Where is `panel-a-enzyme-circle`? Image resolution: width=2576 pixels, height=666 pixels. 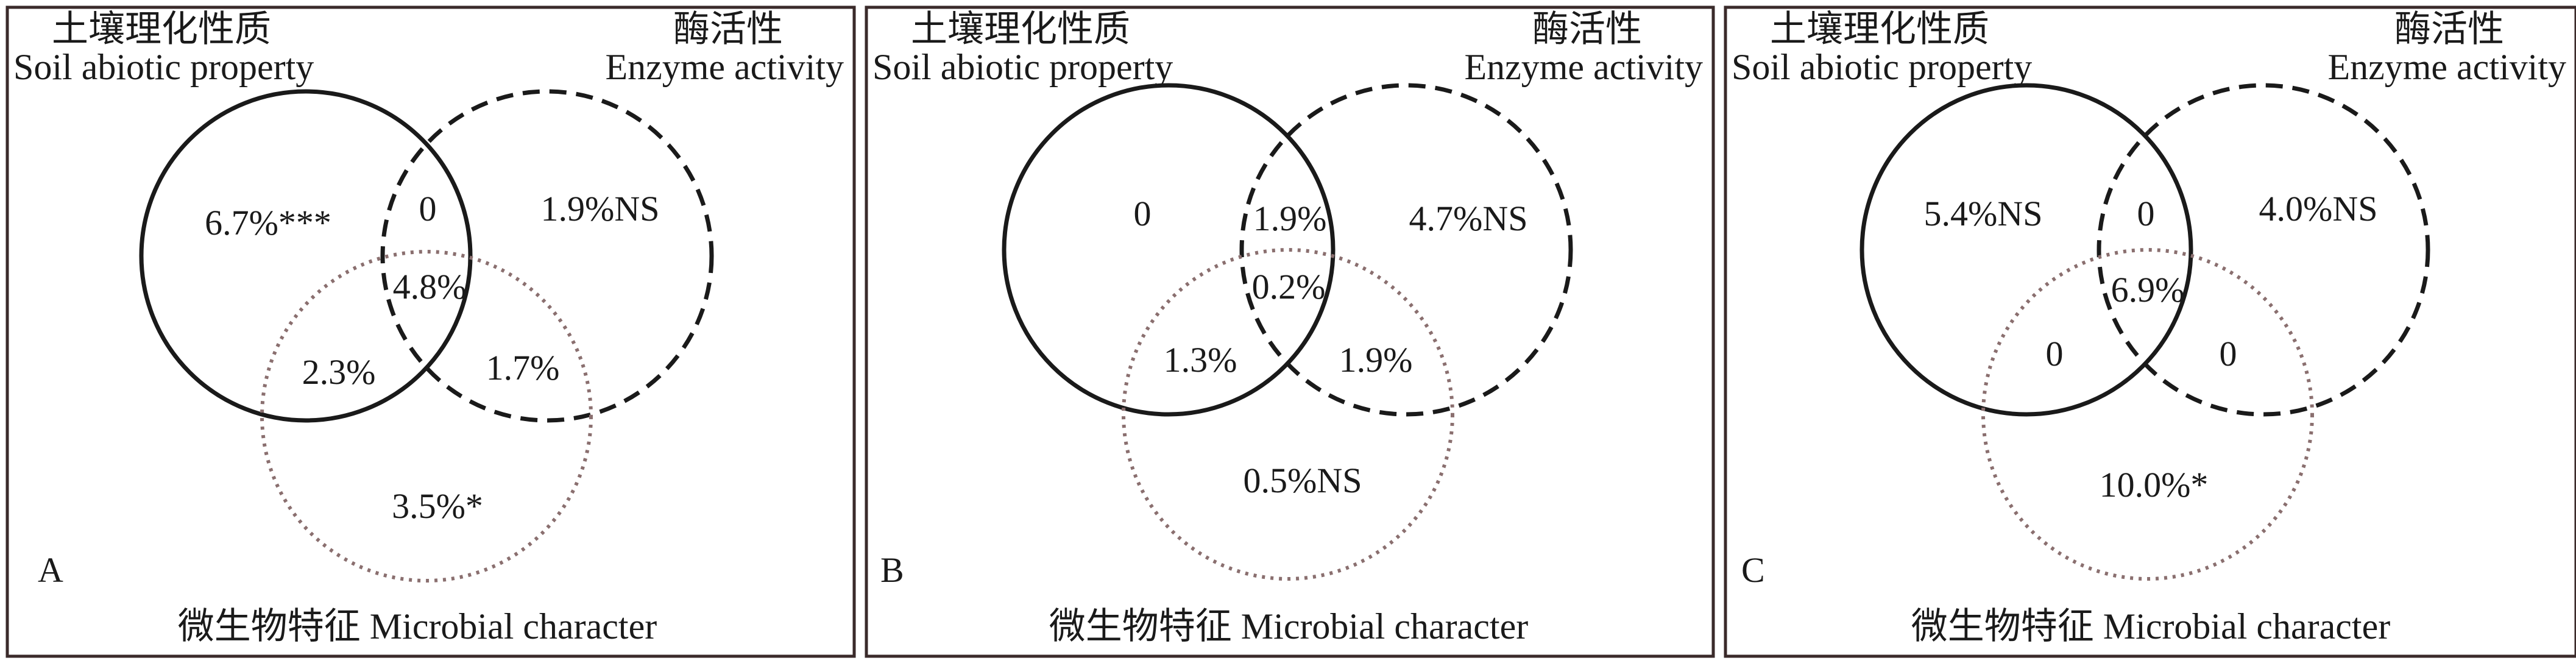 panel-a-enzyme-circle is located at coordinates (547, 256).